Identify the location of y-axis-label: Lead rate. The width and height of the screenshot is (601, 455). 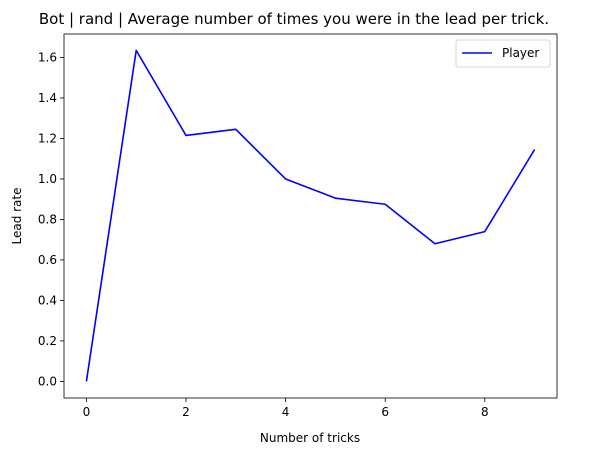
(17, 215).